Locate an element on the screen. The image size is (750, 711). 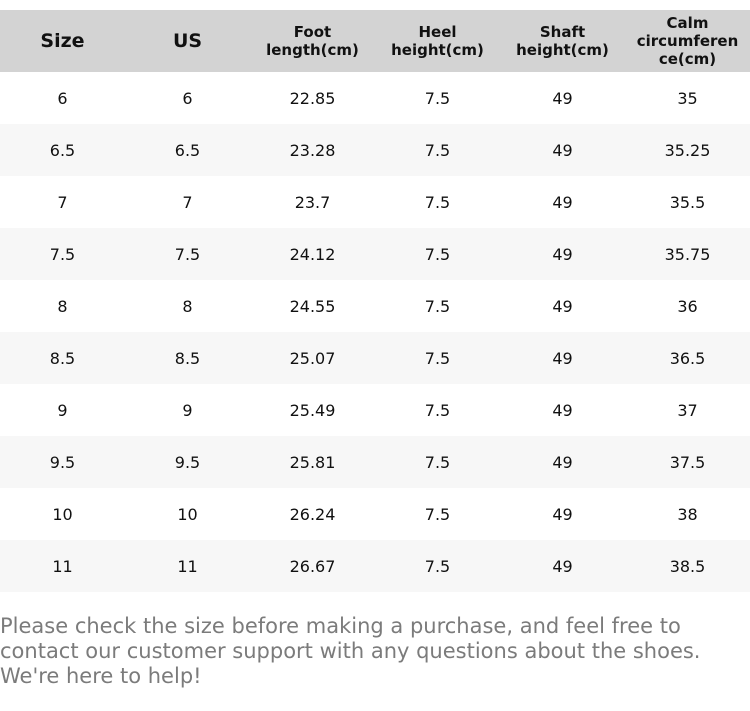
table-row: 6.5 6.5 23.28 7.5 49 35.25 is located at coordinates (375, 150).